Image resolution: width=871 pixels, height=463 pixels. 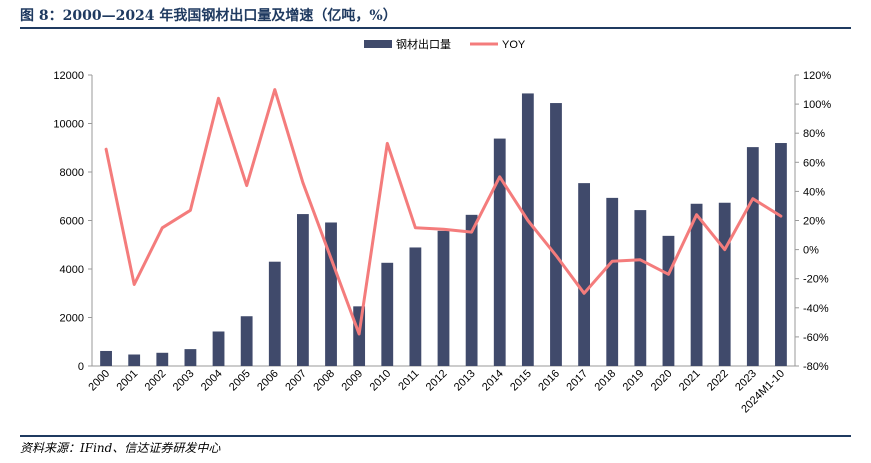 What do you see at coordinates (381, 381) in the screenshot?
I see `x-tick-label: 2010` at bounding box center [381, 381].